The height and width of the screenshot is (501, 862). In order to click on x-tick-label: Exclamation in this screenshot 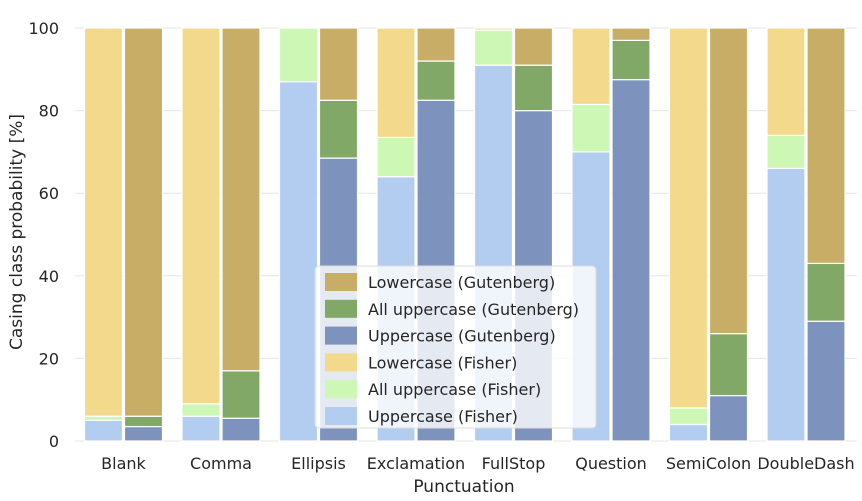, I will do `click(416, 463)`.